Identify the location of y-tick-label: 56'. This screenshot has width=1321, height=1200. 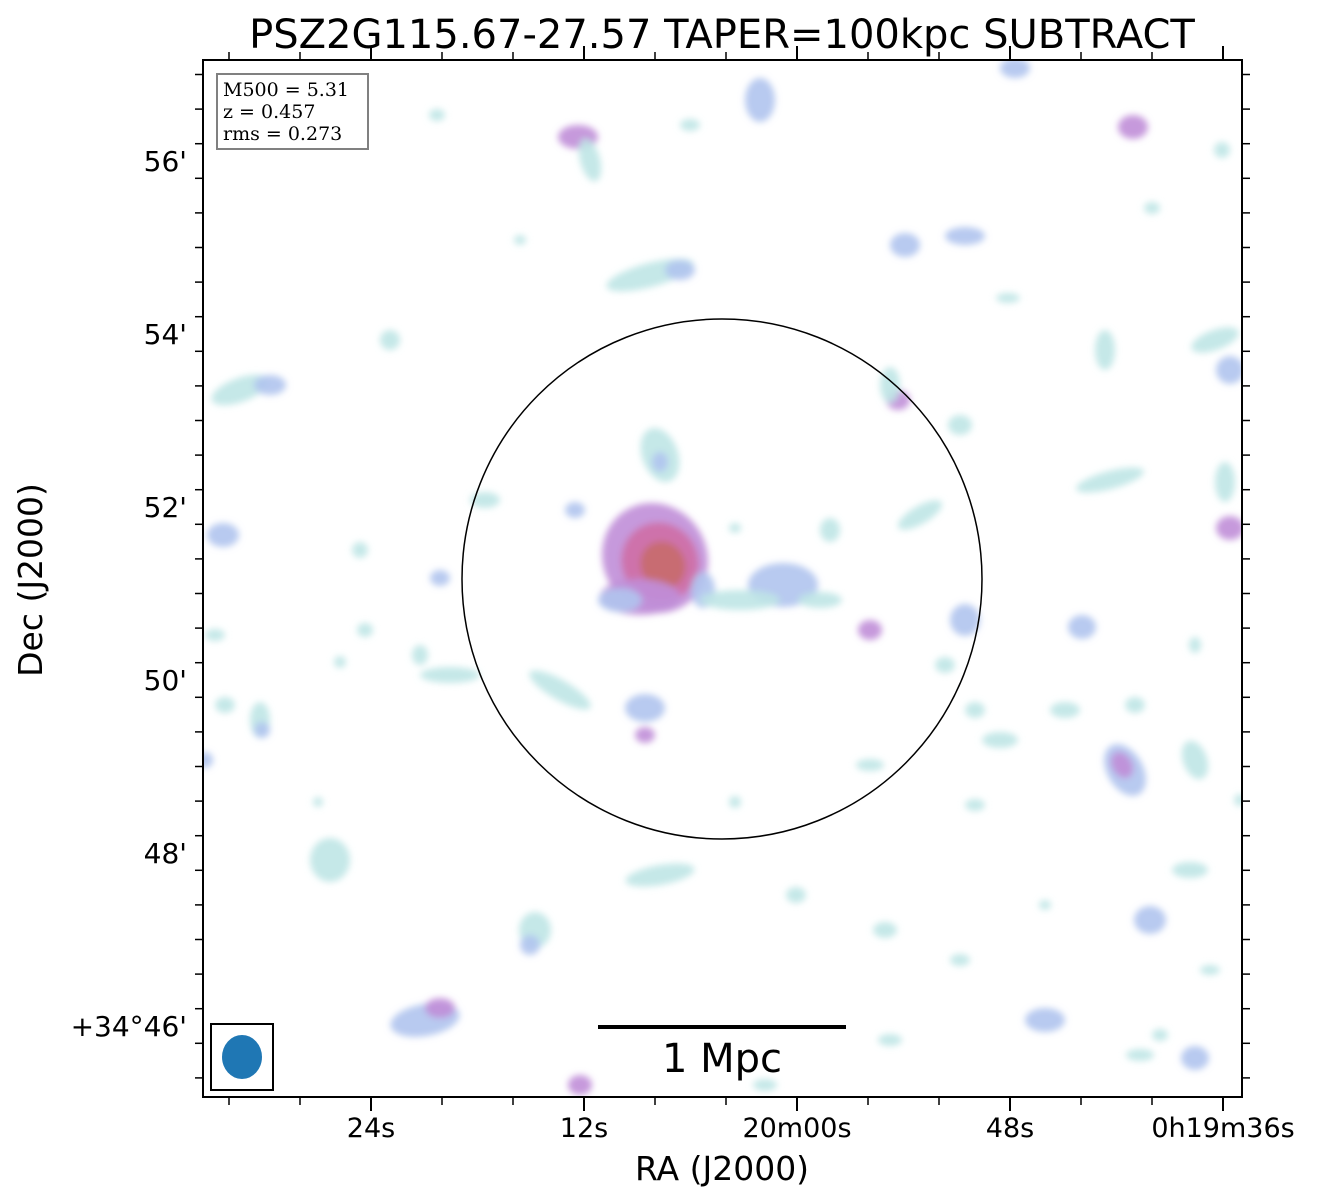
(165, 161).